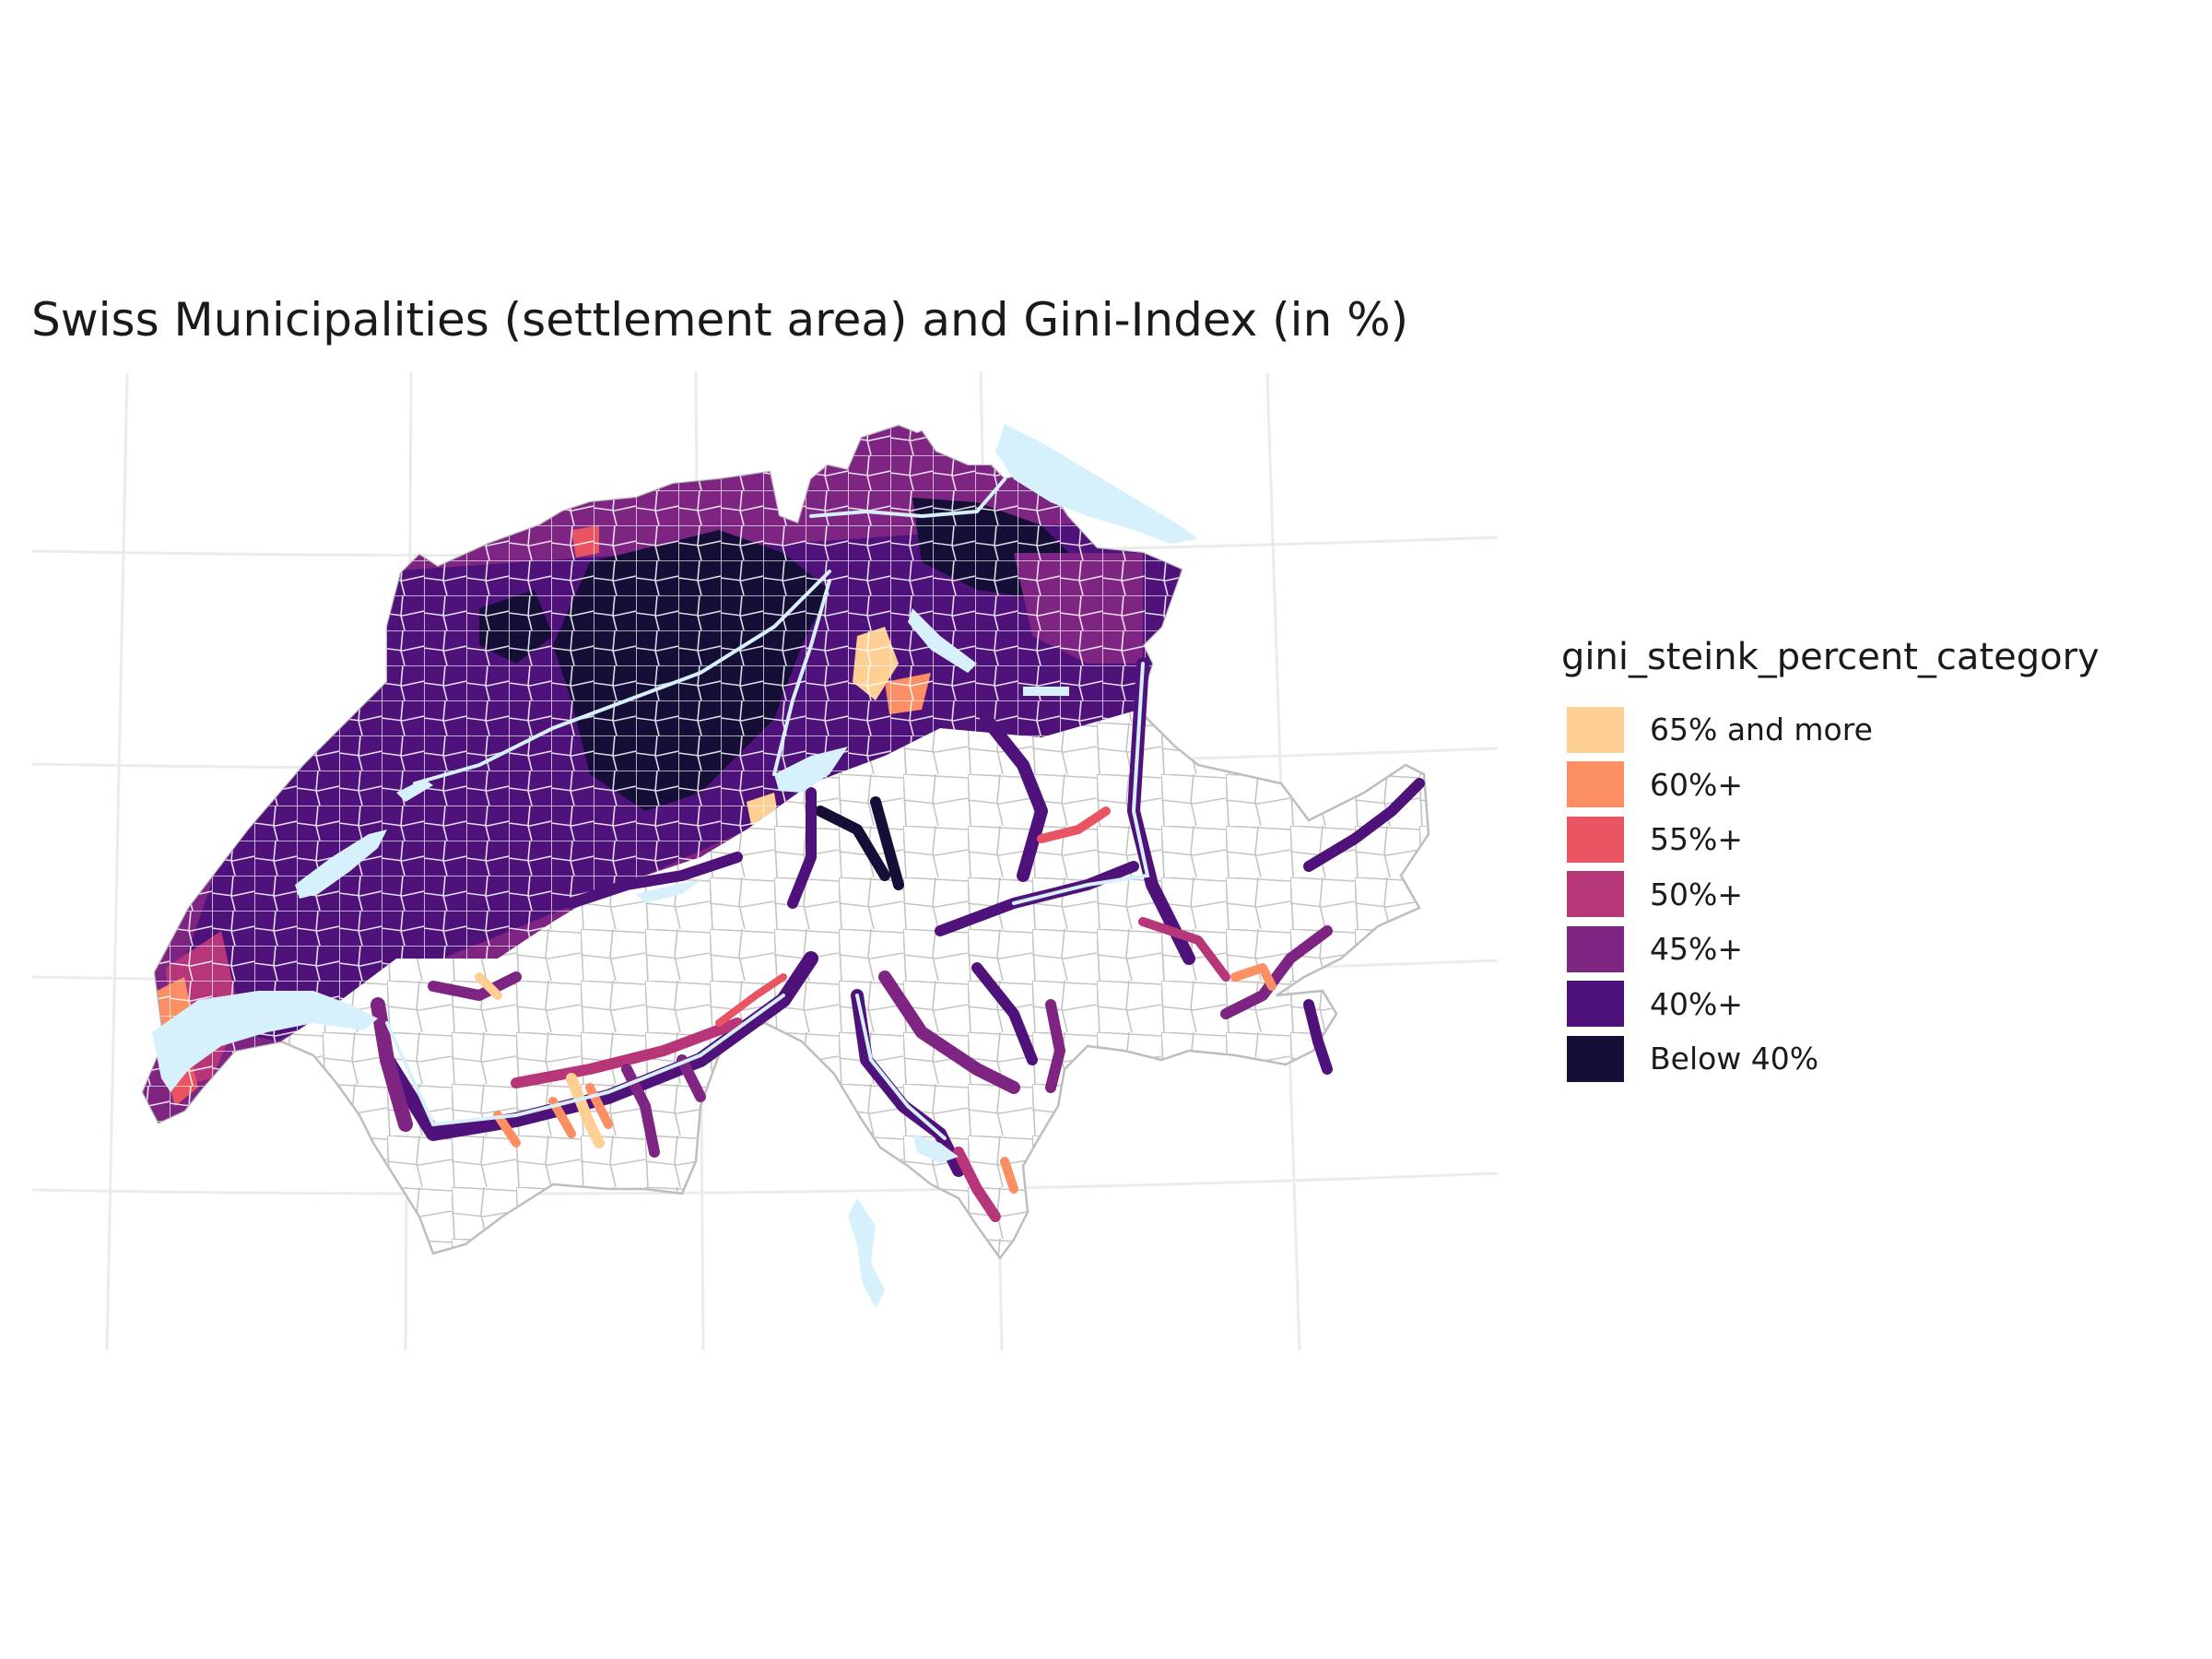 The image size is (2212, 1659). What do you see at coordinates (1761, 730) in the screenshot?
I see `legend-label: 65% and more` at bounding box center [1761, 730].